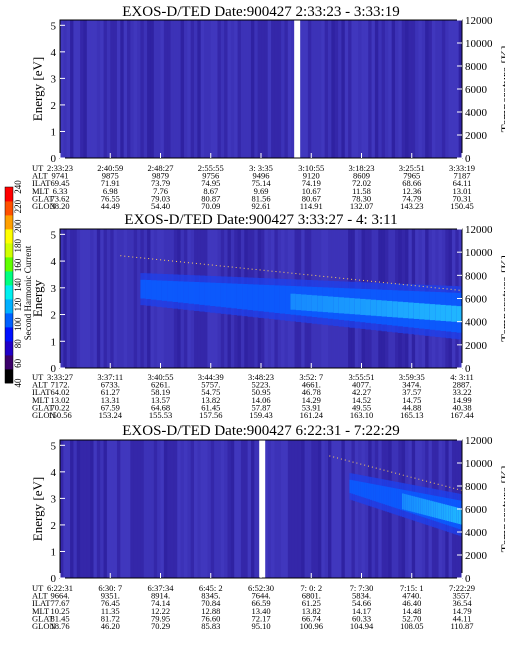 The image size is (505, 649). What do you see at coordinates (210, 415) in the screenshot?
I see `table-cell: 157.56` at bounding box center [210, 415].